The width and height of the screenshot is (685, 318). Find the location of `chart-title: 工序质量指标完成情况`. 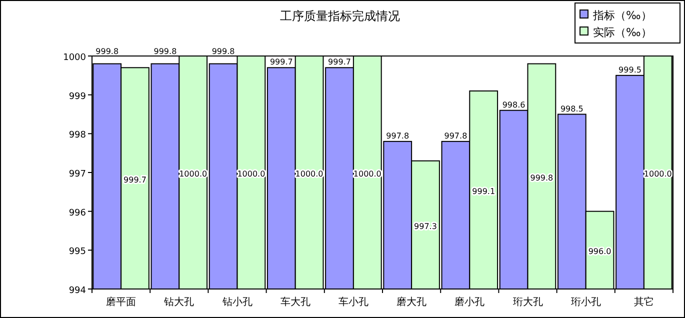

chart-title: 工序质量指标完成情况 is located at coordinates (340, 16).